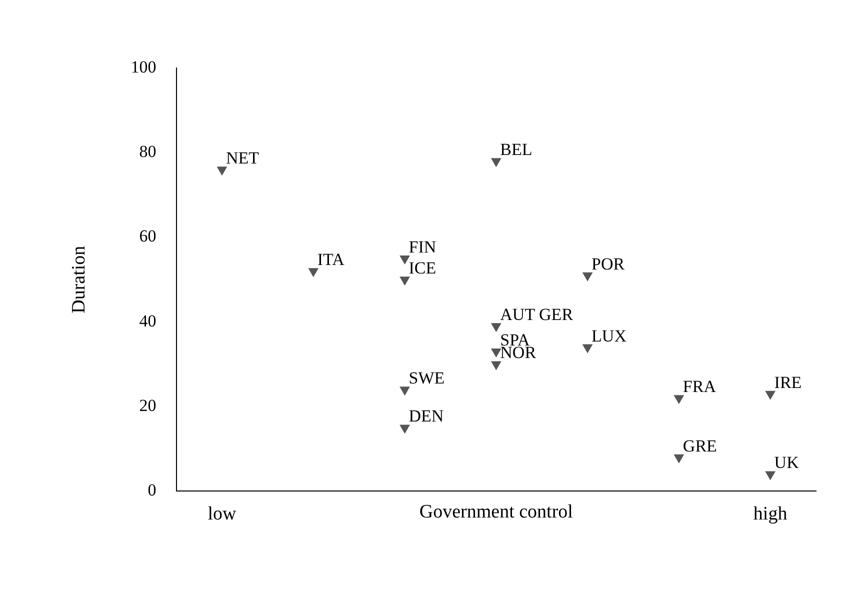 The height and width of the screenshot is (590, 866). Describe the element at coordinates (609, 264) in the screenshot. I see `data-label: POR` at that location.